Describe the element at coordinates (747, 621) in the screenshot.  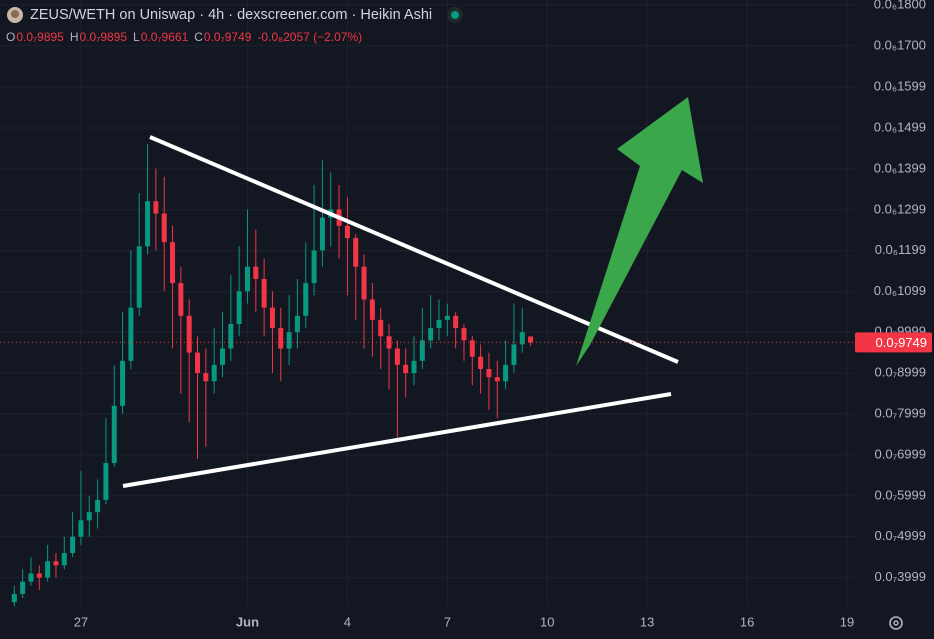
I see `x-tick-label: 16` at that location.